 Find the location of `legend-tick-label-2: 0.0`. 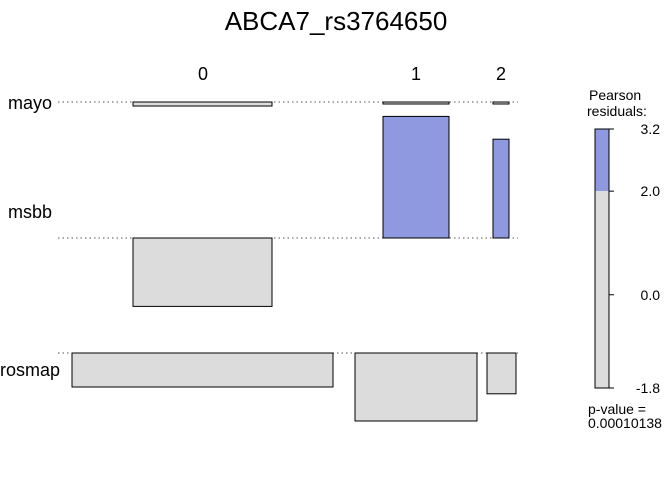

legend-tick-label-2: 0.0 is located at coordinates (651, 295).